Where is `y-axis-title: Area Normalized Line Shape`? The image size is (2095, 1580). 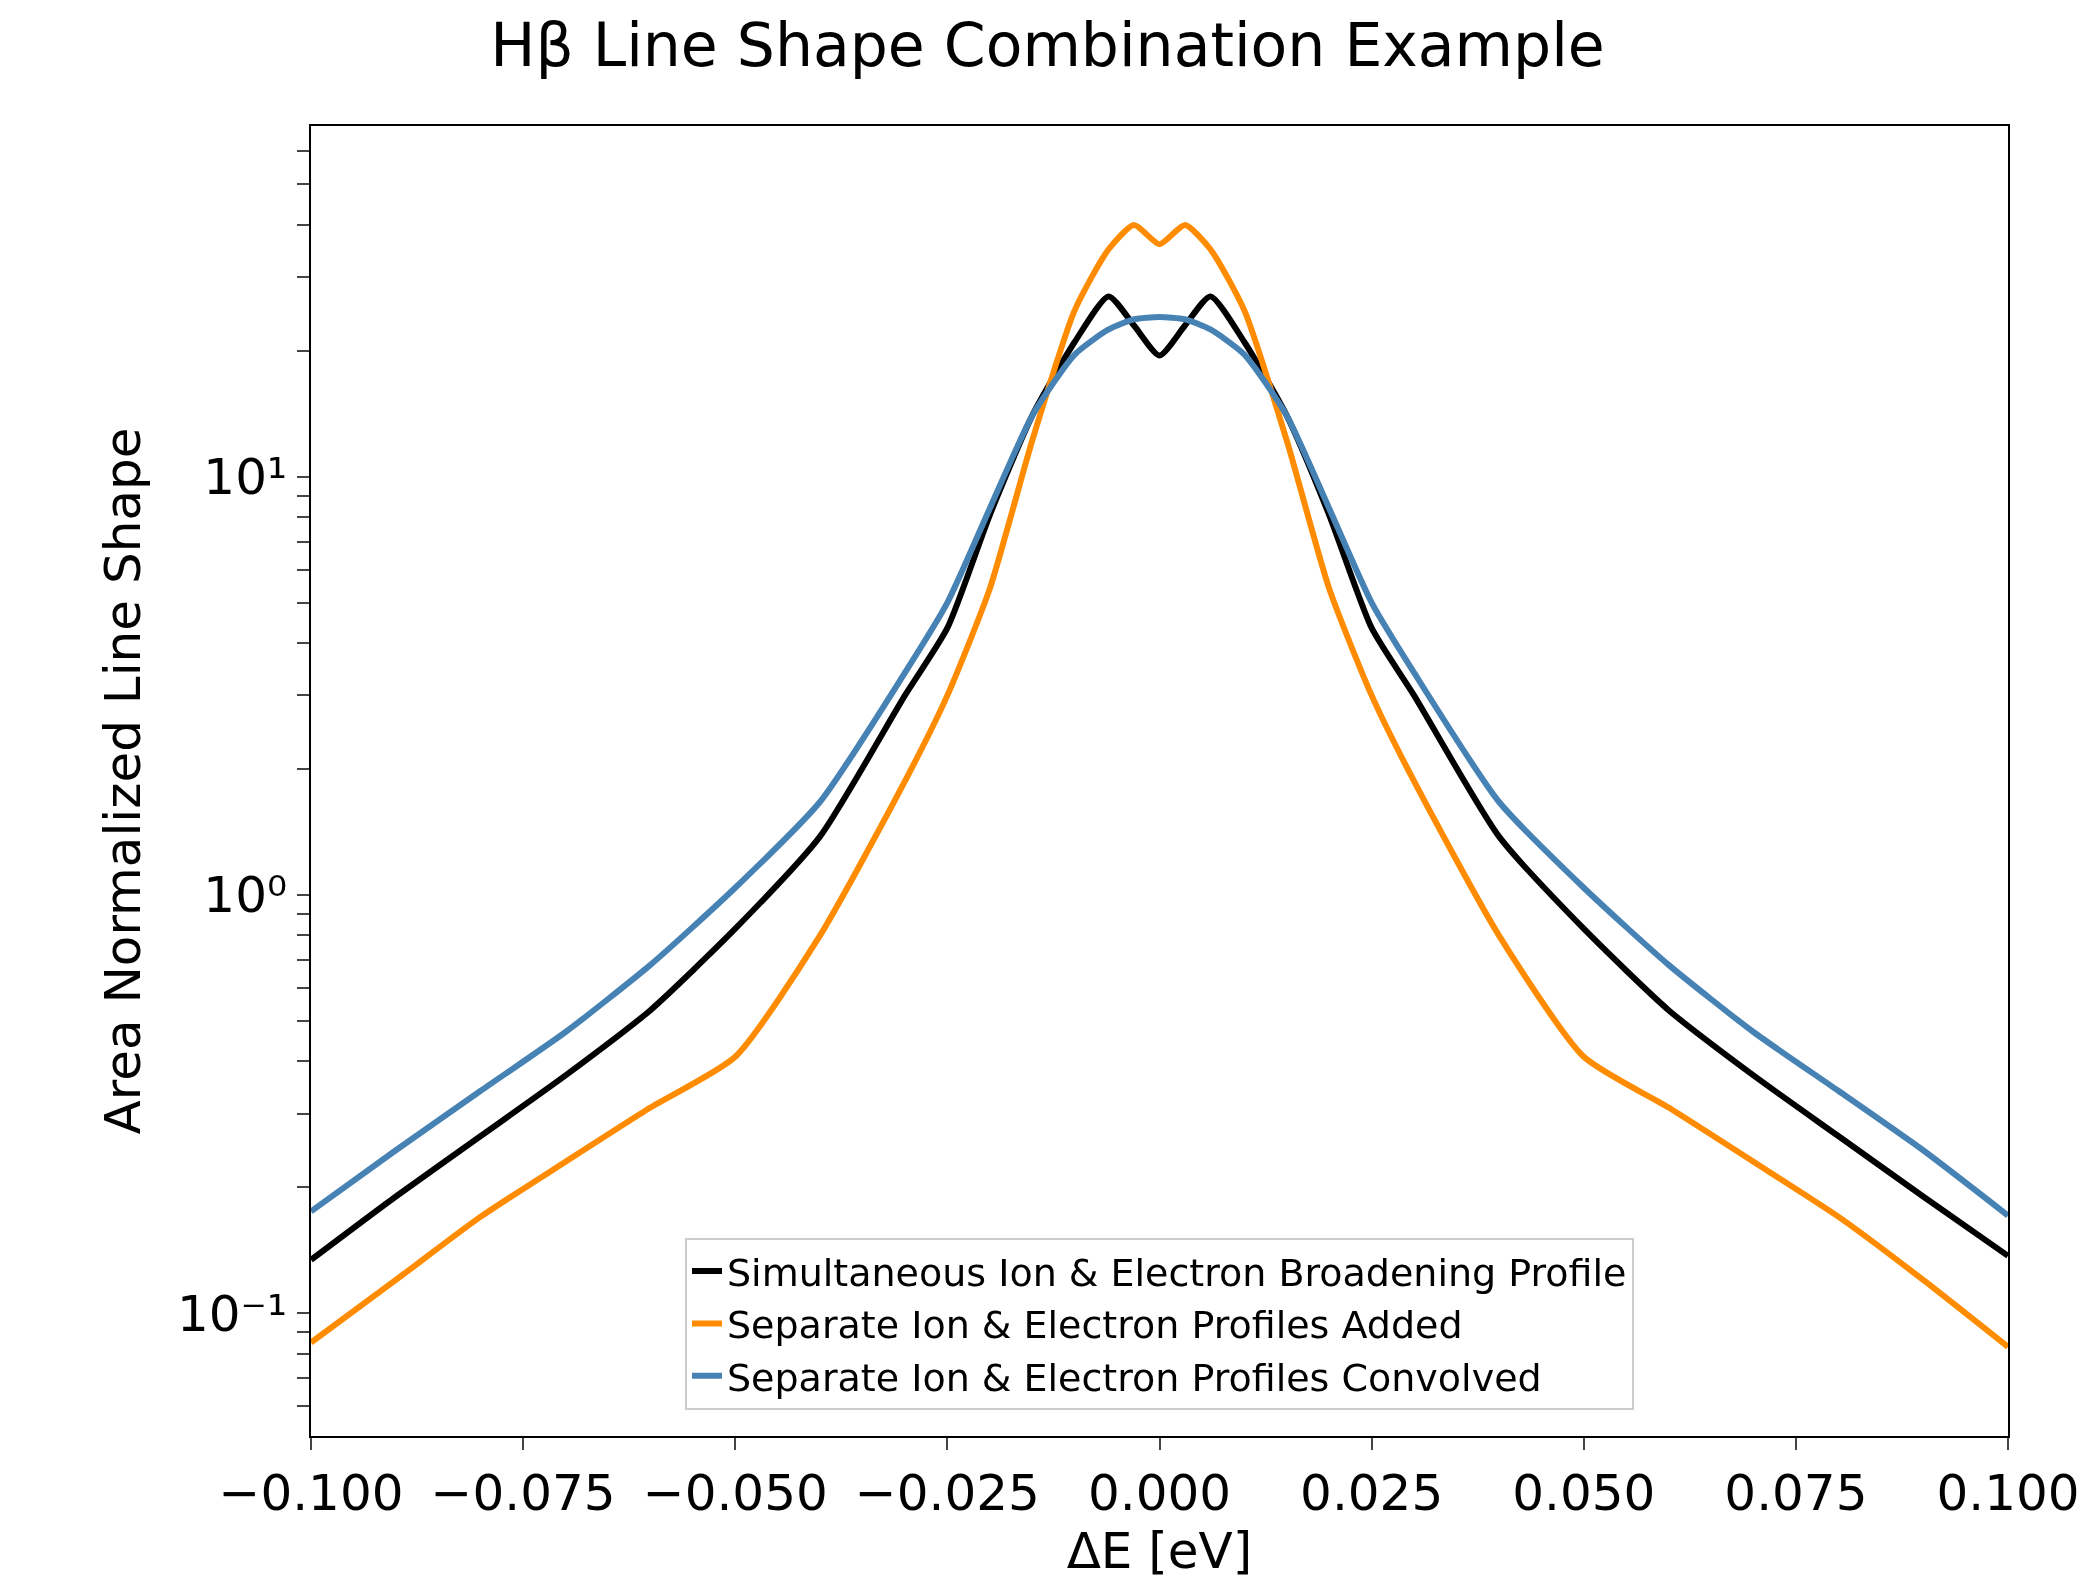
y-axis-title: Area Normalized Line Shape is located at coordinates (123, 781).